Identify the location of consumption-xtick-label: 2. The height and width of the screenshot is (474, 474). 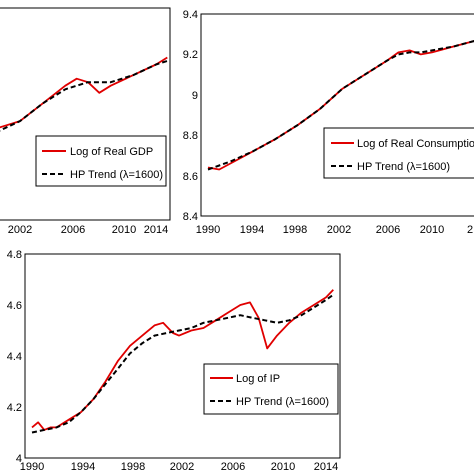
(470, 230).